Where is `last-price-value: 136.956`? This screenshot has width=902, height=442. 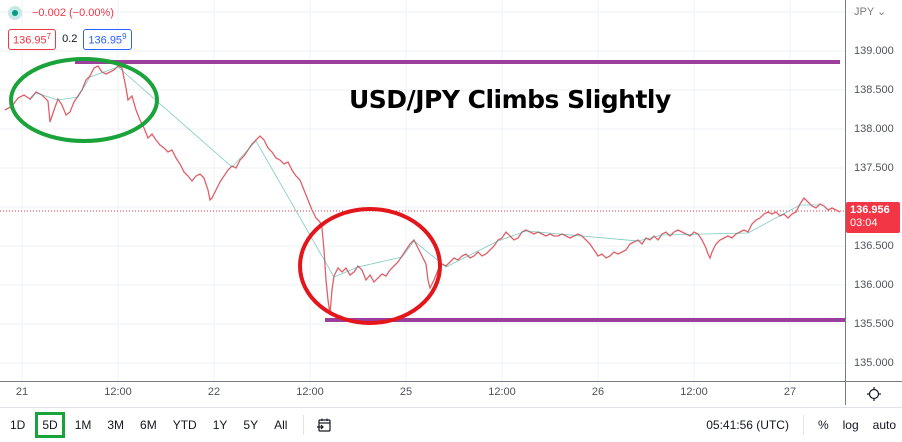
last-price-value: 136.956 is located at coordinates (870, 210).